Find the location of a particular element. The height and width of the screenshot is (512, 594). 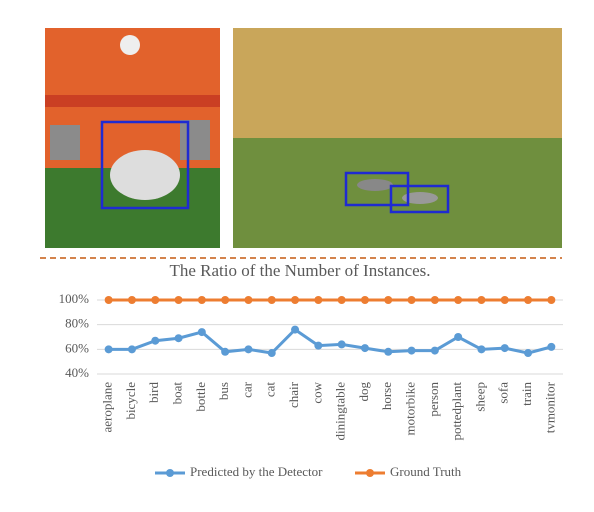

x-tick-label: bird is located at coordinates (153, 392).